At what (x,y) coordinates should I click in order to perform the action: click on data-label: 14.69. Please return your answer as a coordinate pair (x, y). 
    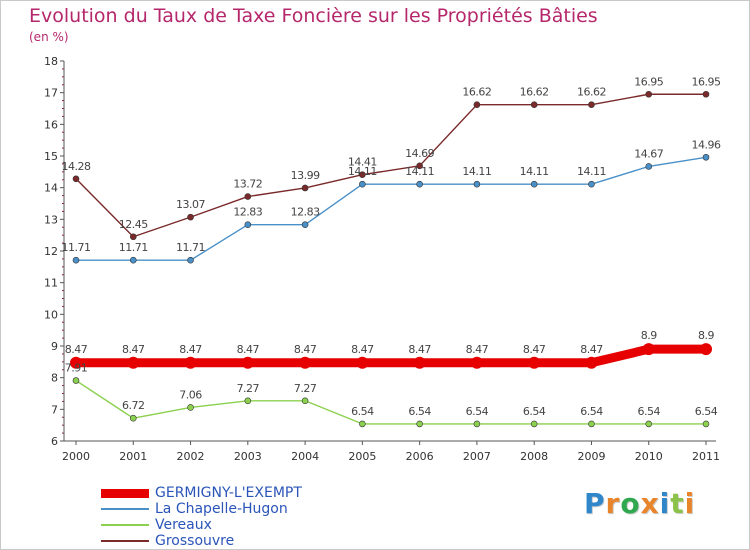
    Looking at the image, I should click on (419, 153).